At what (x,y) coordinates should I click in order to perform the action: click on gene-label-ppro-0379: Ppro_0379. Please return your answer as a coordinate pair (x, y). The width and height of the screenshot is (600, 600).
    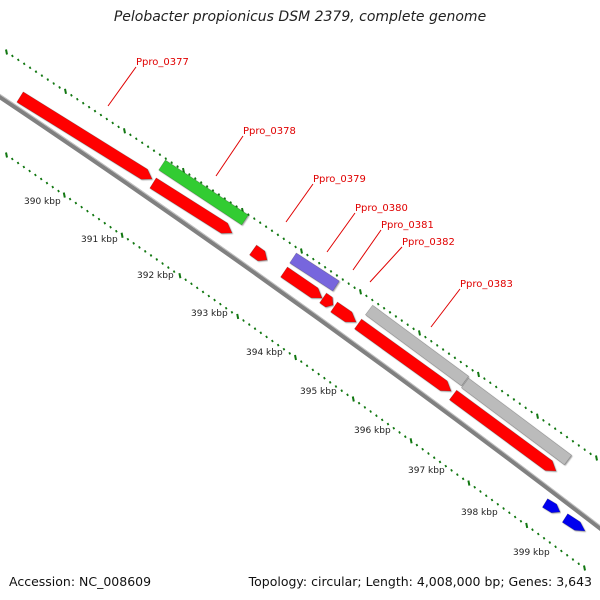
    Looking at the image, I should click on (339, 179).